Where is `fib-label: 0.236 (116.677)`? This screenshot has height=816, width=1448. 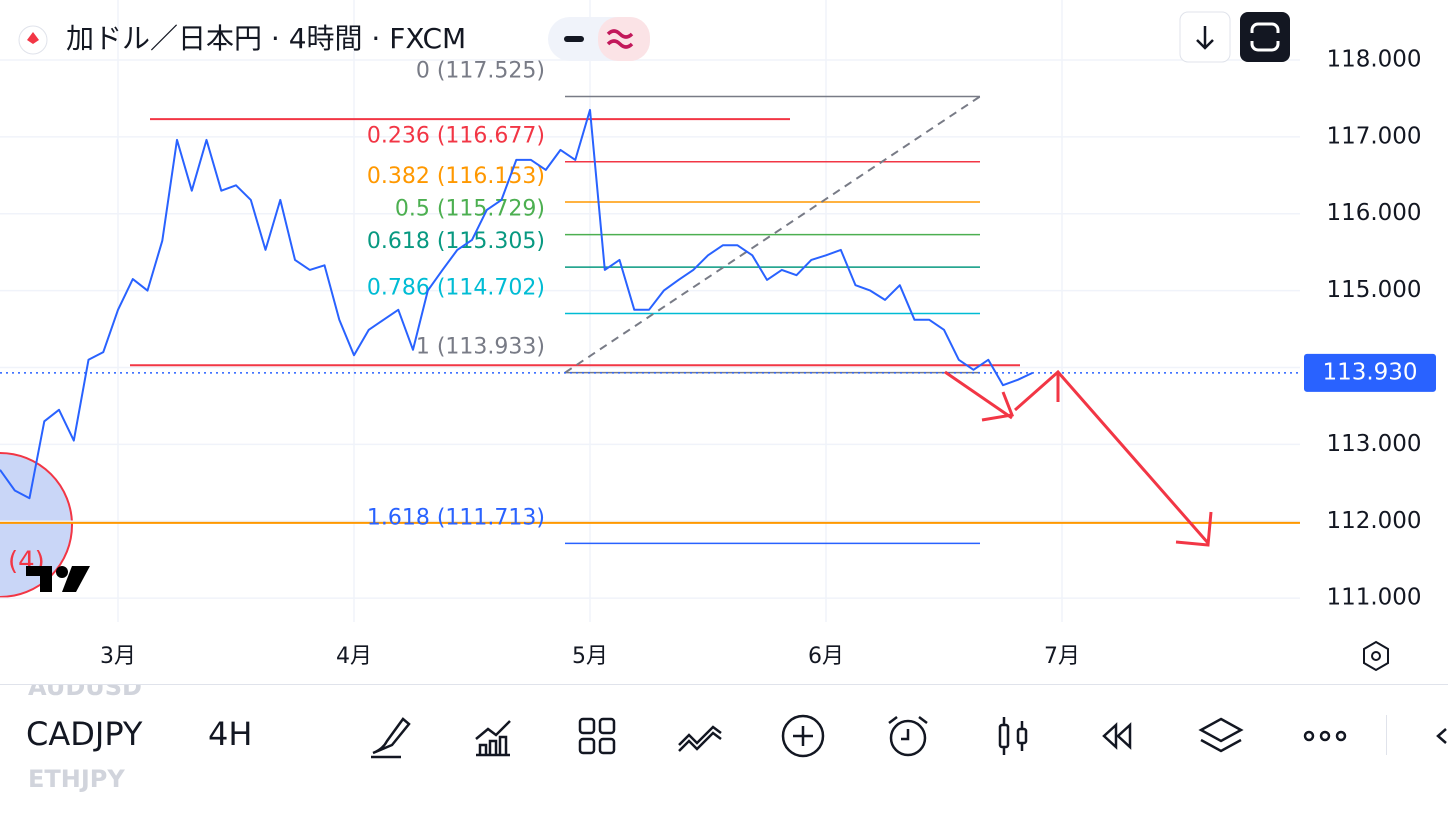 fib-label: 0.236 (116.677) is located at coordinates (456, 136).